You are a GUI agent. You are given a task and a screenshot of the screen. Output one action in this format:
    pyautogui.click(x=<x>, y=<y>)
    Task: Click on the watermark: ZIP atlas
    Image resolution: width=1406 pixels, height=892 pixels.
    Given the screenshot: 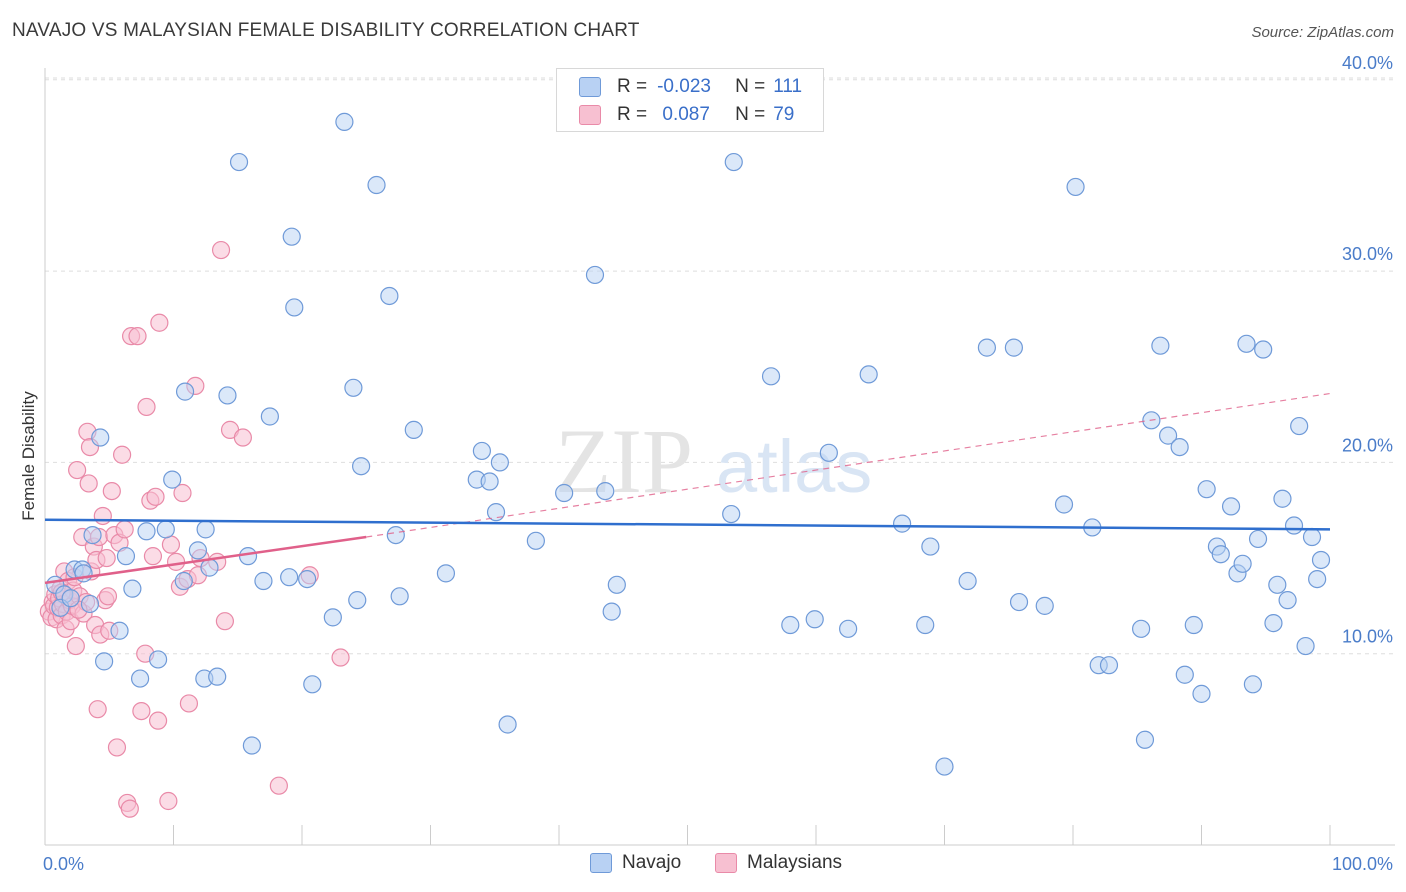 What is the action you would take?
    pyautogui.click(x=713, y=461)
    